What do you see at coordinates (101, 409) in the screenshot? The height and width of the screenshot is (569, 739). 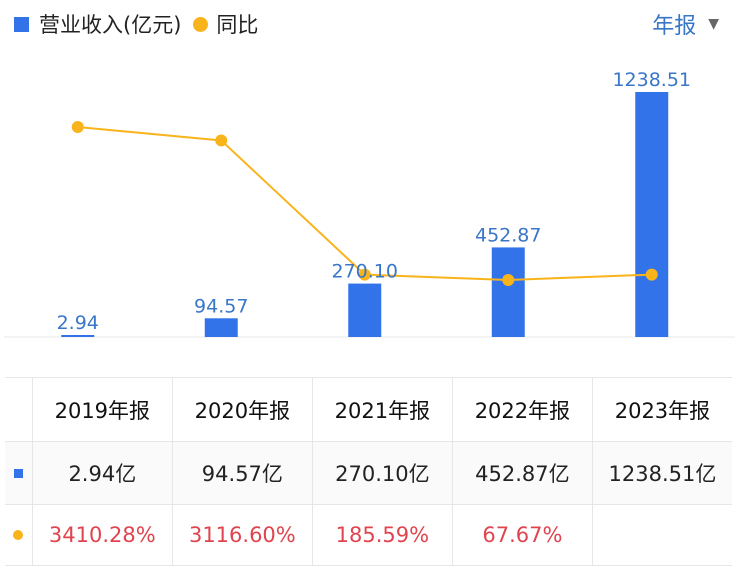 I see `table-header-cell: 2019年报` at bounding box center [101, 409].